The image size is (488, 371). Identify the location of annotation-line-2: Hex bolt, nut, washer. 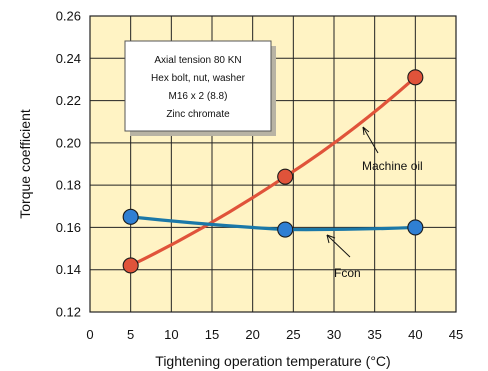
(198, 78).